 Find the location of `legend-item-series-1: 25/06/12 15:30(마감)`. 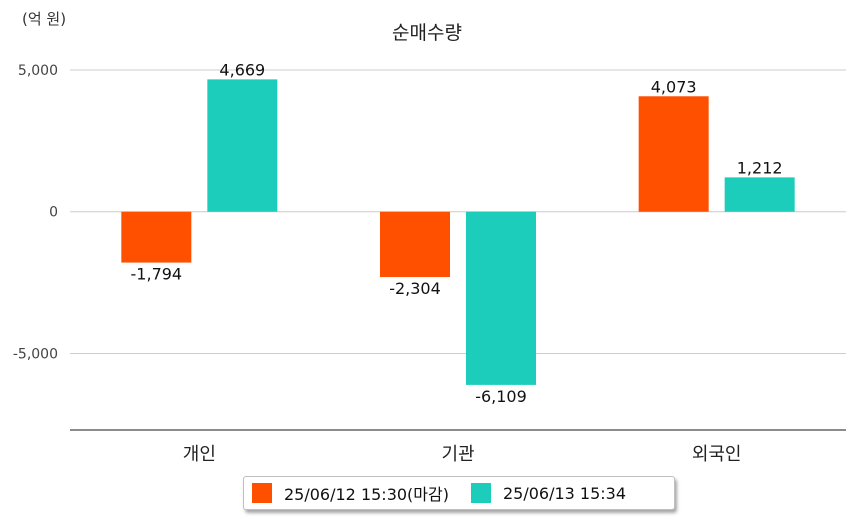

legend-item-series-1: 25/06/12 15:30(마감) is located at coordinates (350, 493).